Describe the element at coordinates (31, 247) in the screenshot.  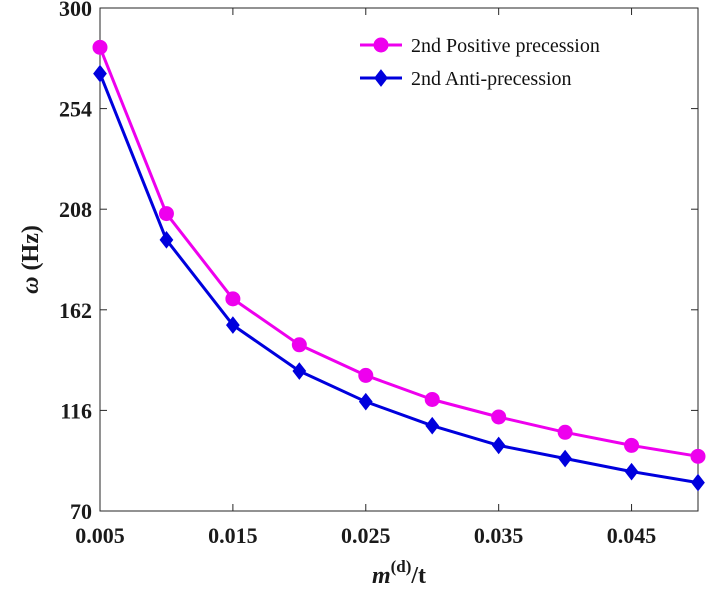
I see `y-axis-label-unit: (Hz)` at that location.